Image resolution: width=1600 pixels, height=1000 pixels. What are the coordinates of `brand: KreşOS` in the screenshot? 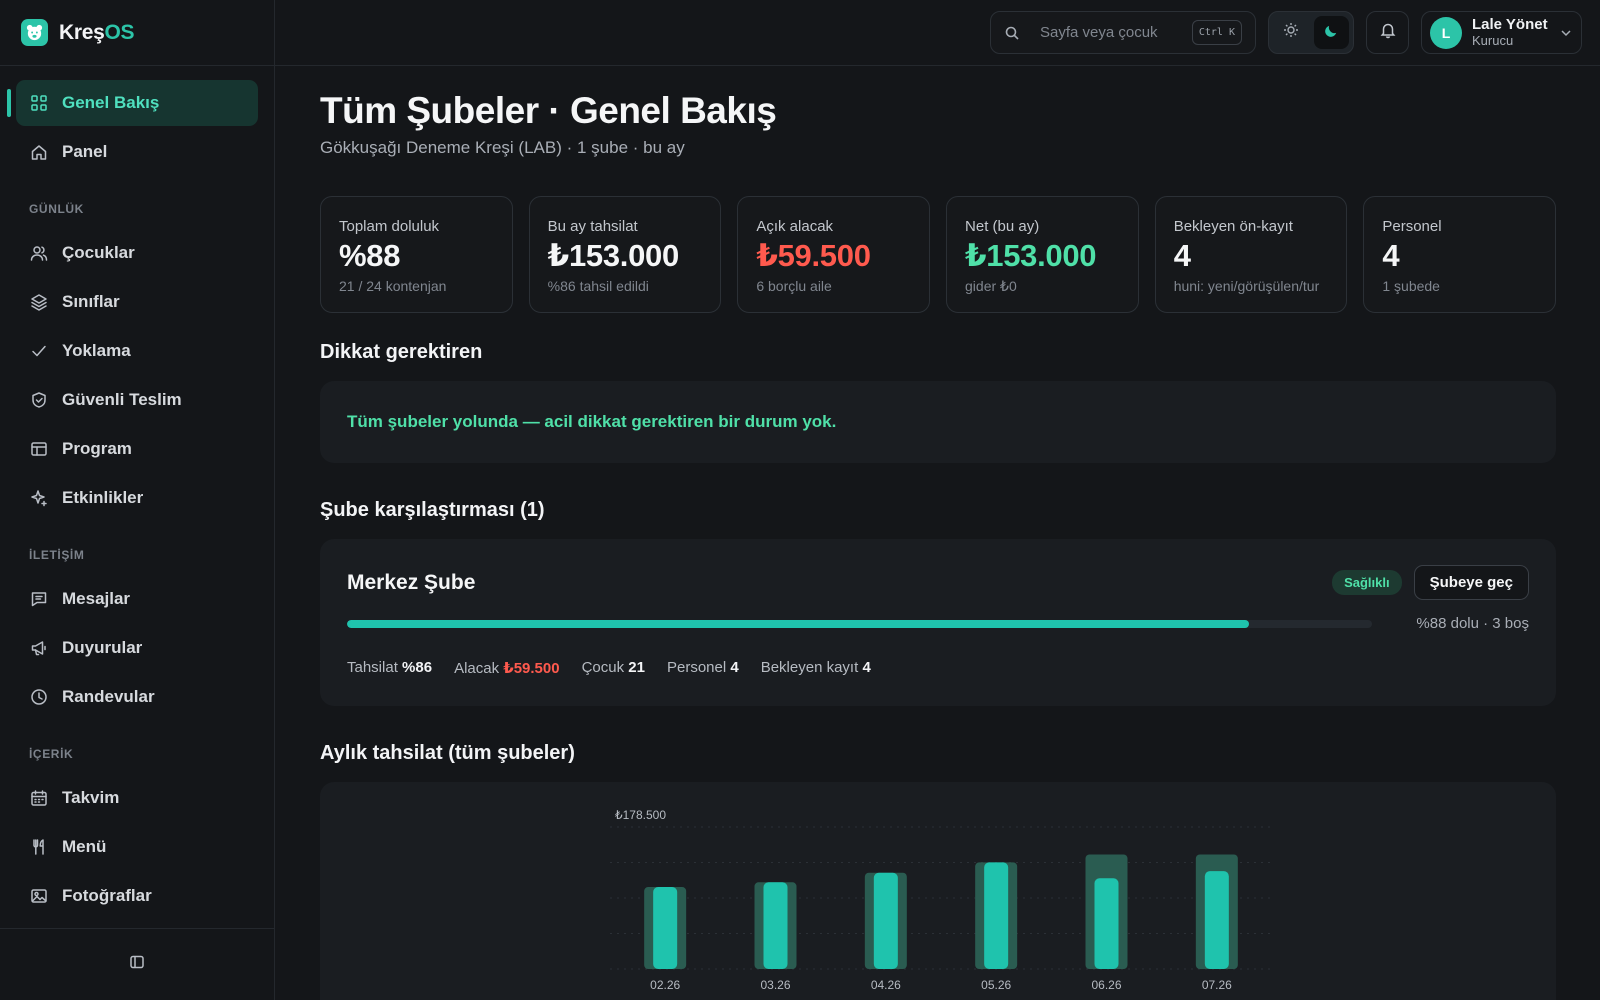 It's located at (137, 33).